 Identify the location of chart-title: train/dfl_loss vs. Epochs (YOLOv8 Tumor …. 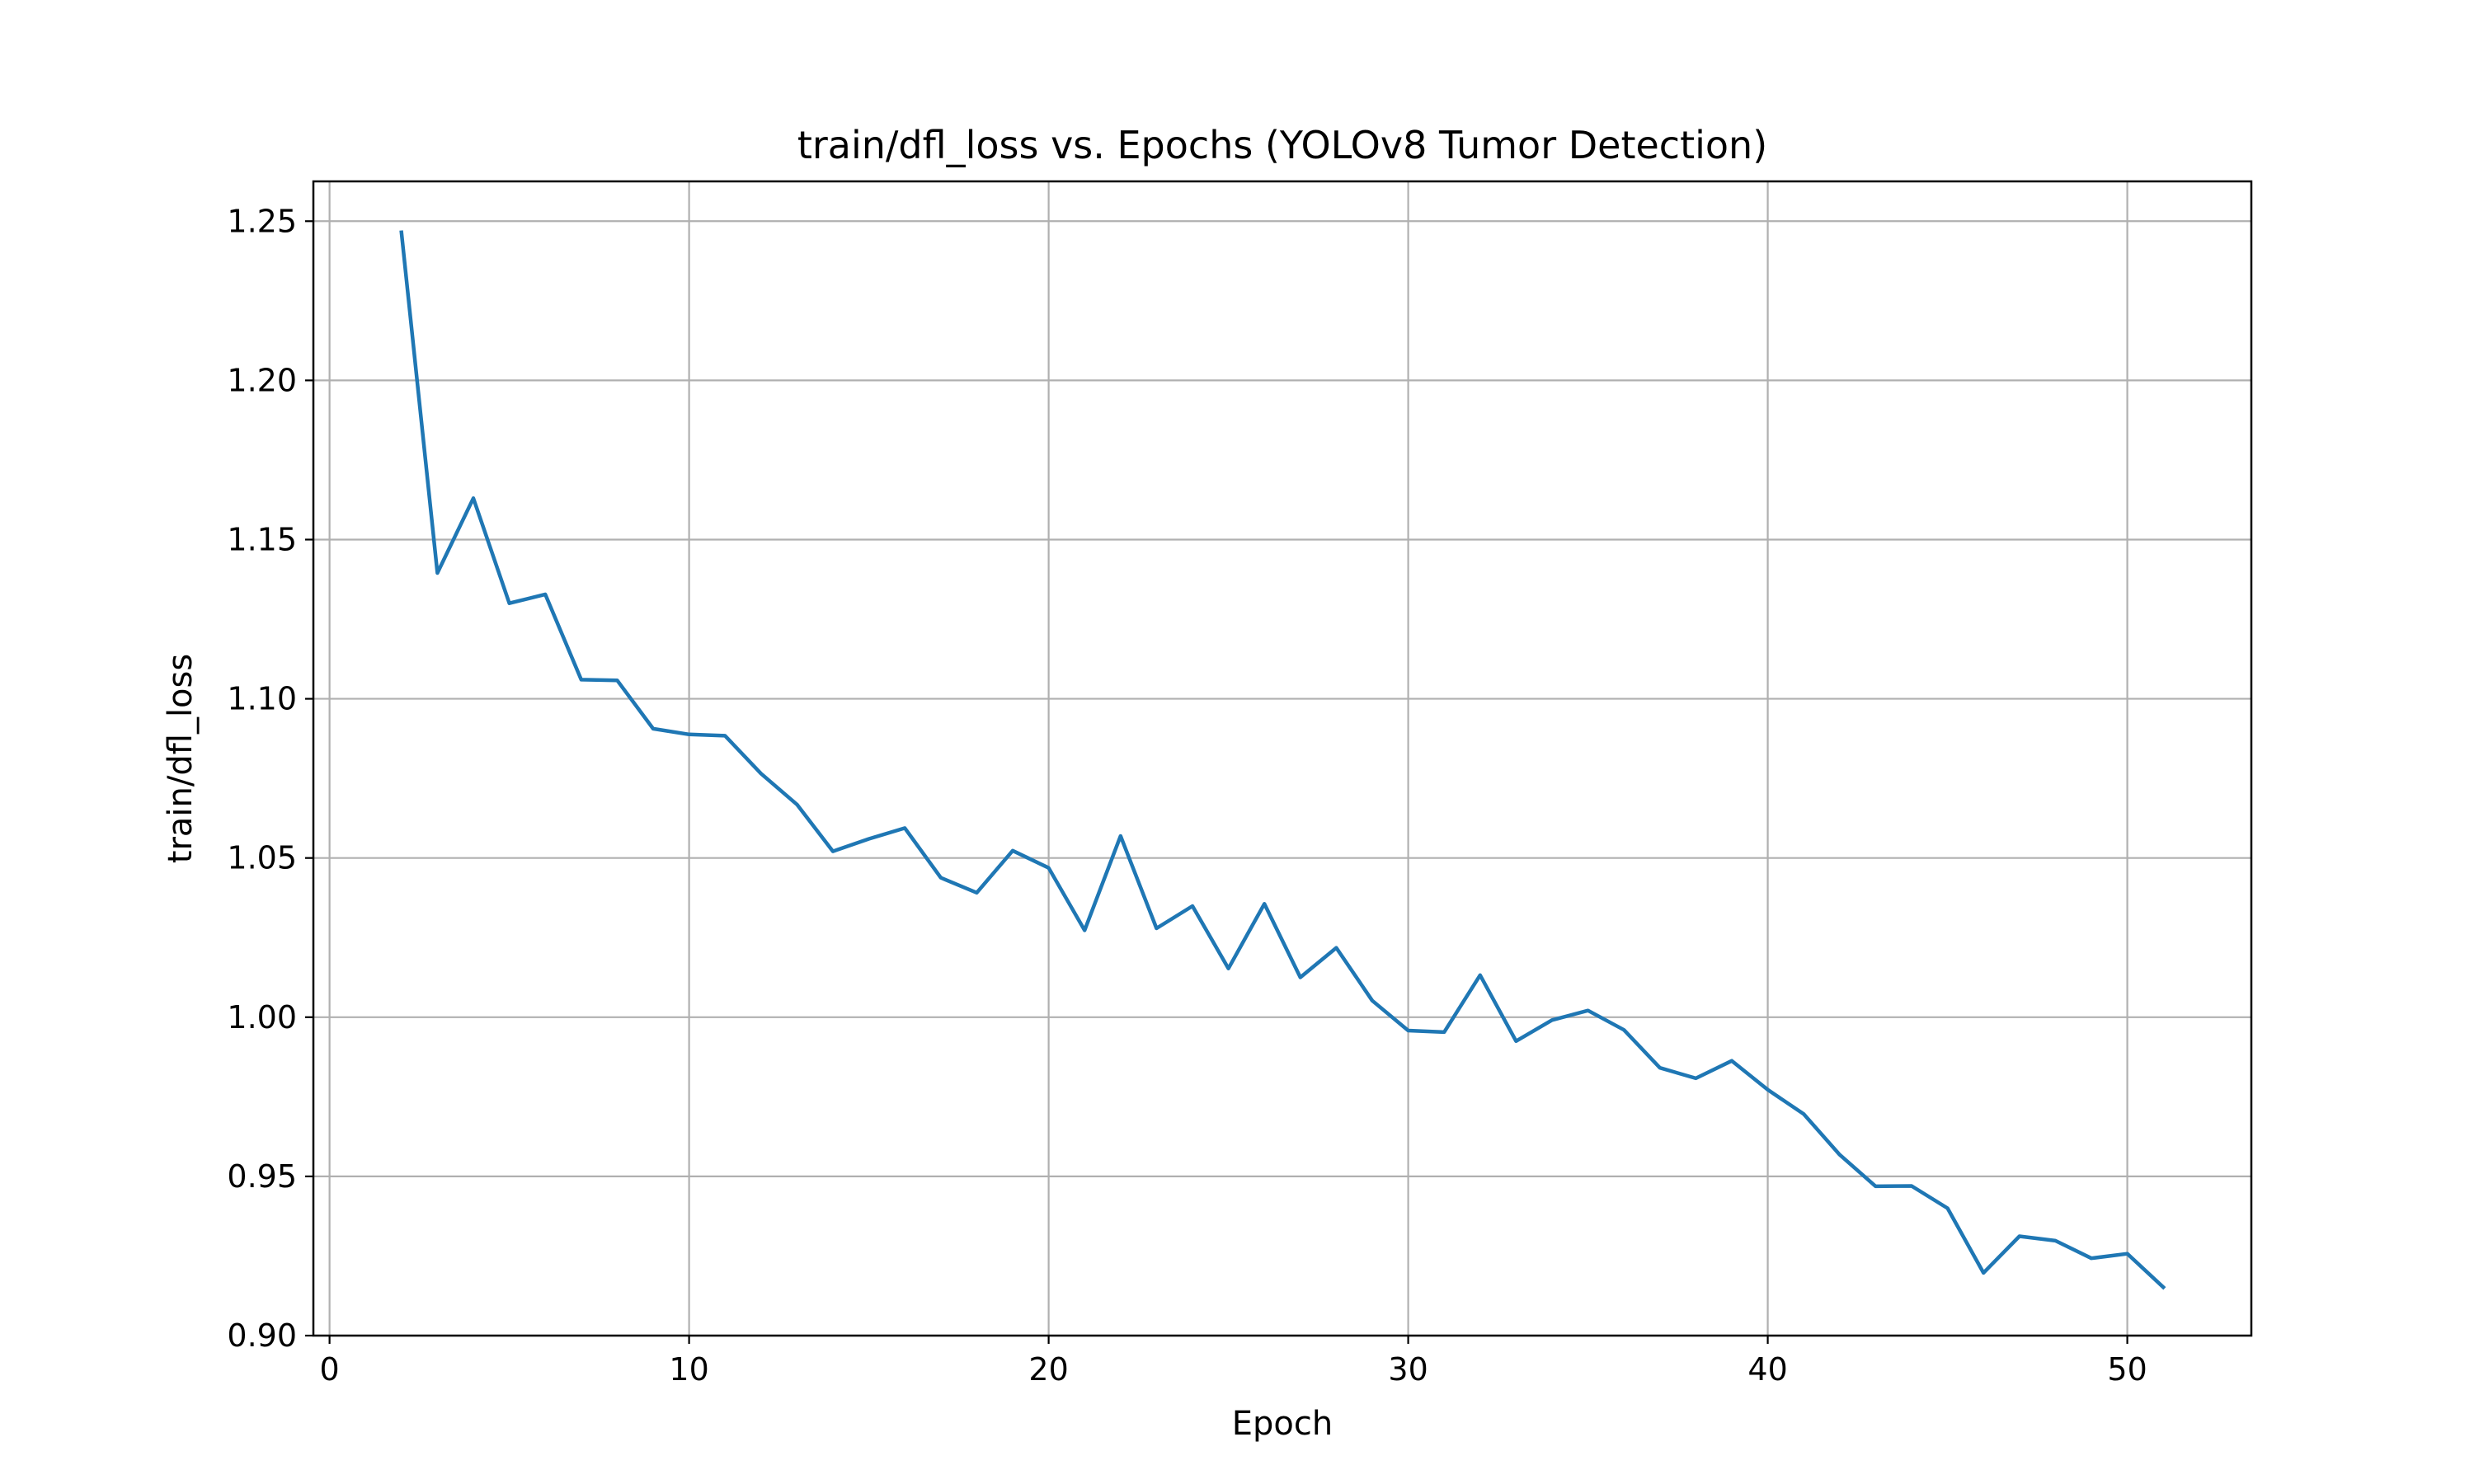
(1282, 145).